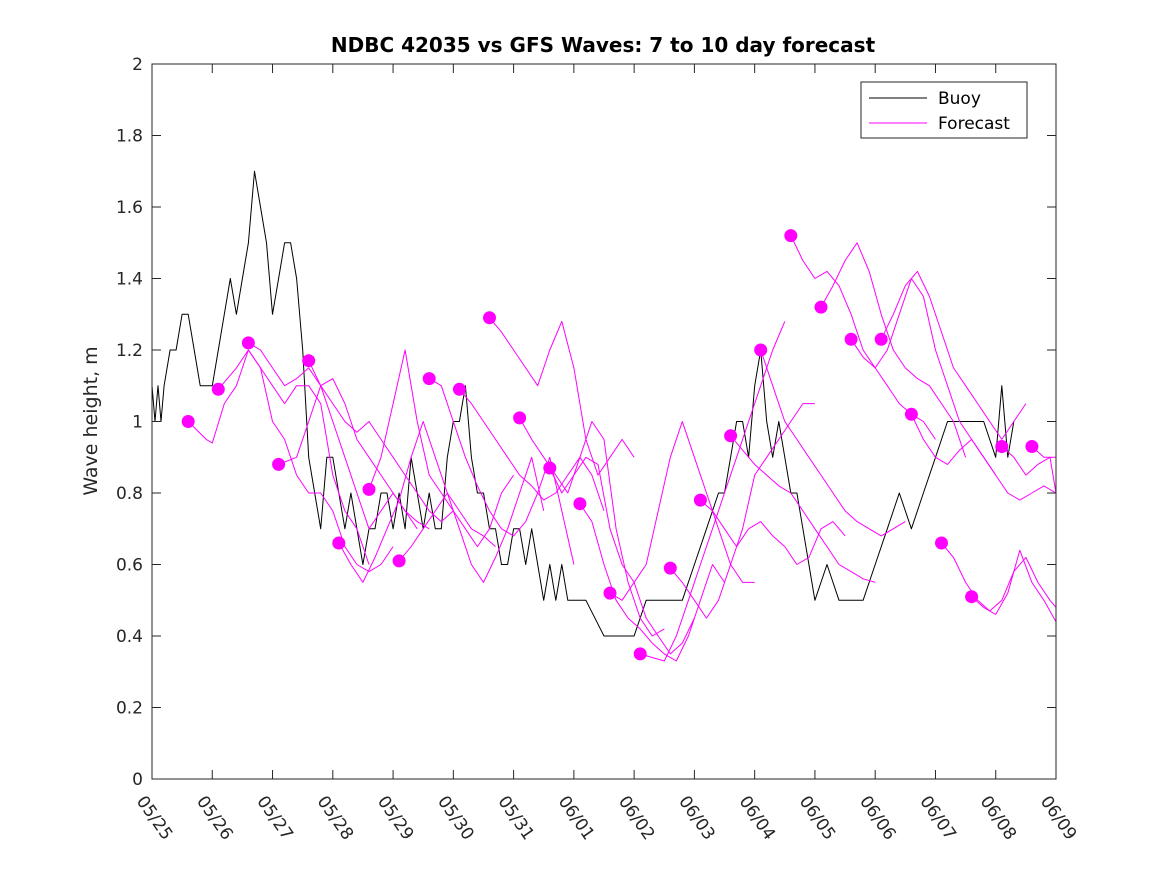 The image size is (1167, 875). I want to click on y-tick-label: 0.6, so click(129, 566).